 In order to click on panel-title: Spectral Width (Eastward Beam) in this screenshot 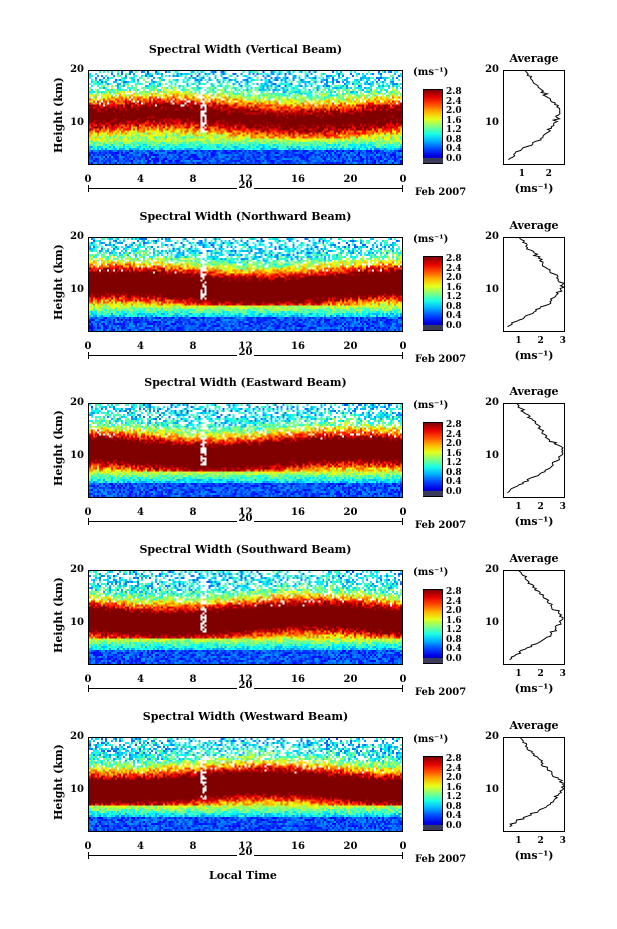, I will do `click(245, 382)`.